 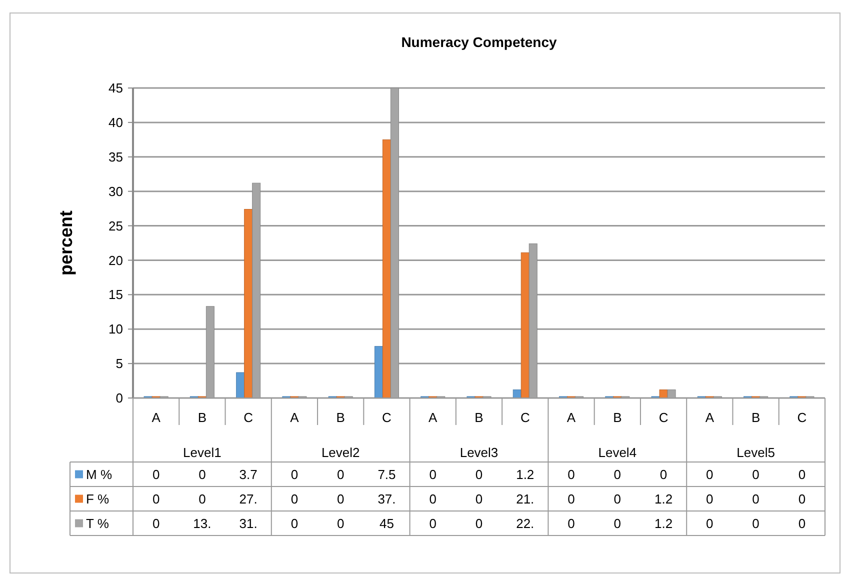 What do you see at coordinates (525, 498) in the screenshot?
I see `data-label: 21.` at bounding box center [525, 498].